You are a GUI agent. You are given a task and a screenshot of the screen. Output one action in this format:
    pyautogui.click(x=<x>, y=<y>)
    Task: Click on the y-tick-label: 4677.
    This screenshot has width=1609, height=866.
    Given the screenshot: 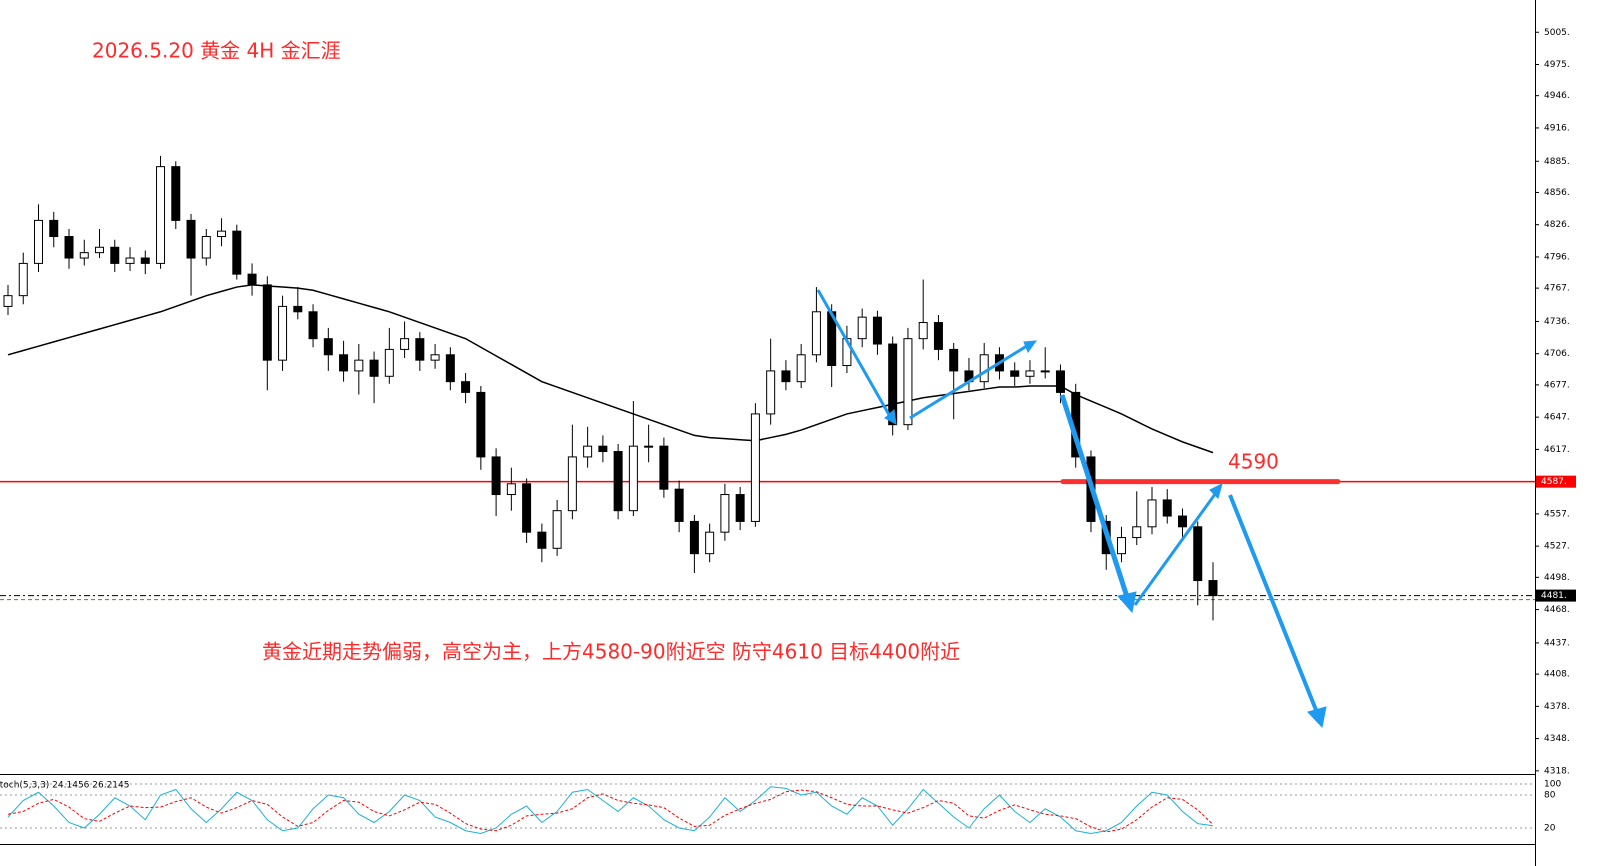 What is the action you would take?
    pyautogui.click(x=1557, y=385)
    